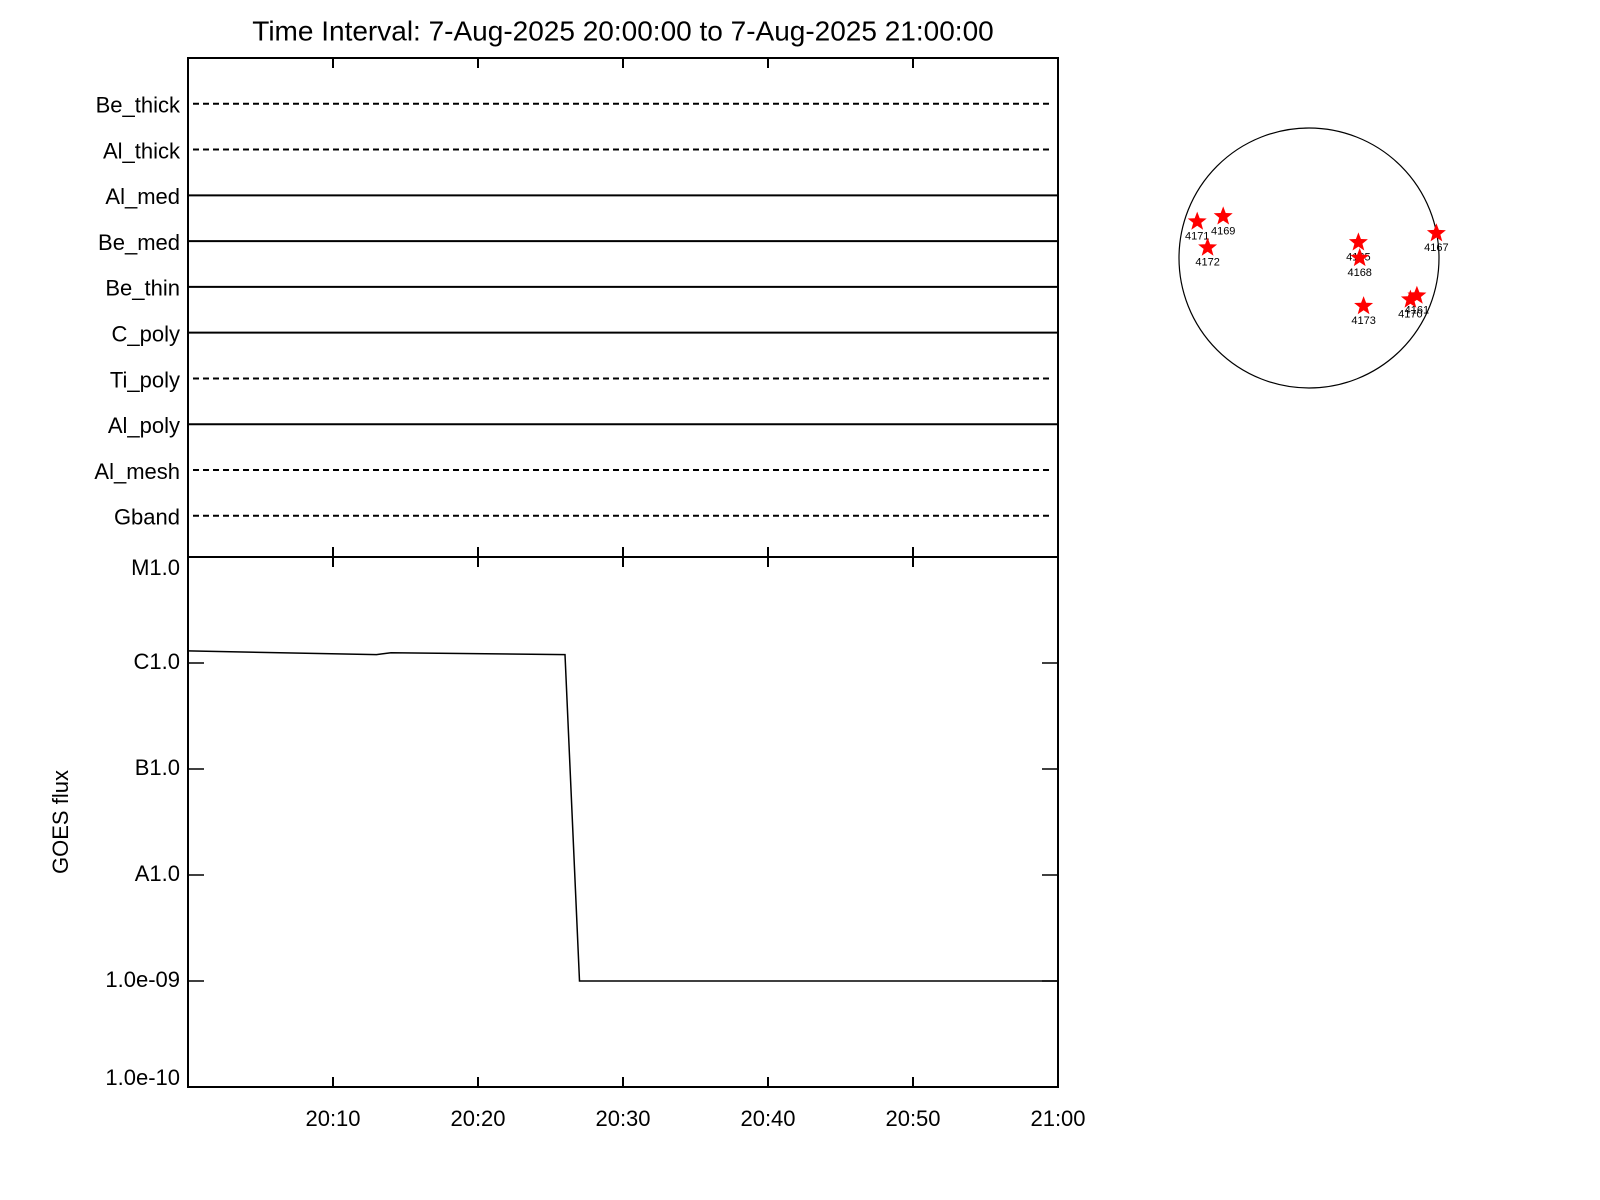 The width and height of the screenshot is (1600, 1200). Describe the element at coordinates (60, 822) in the screenshot. I see `y-axis-label: GOES flux` at that location.